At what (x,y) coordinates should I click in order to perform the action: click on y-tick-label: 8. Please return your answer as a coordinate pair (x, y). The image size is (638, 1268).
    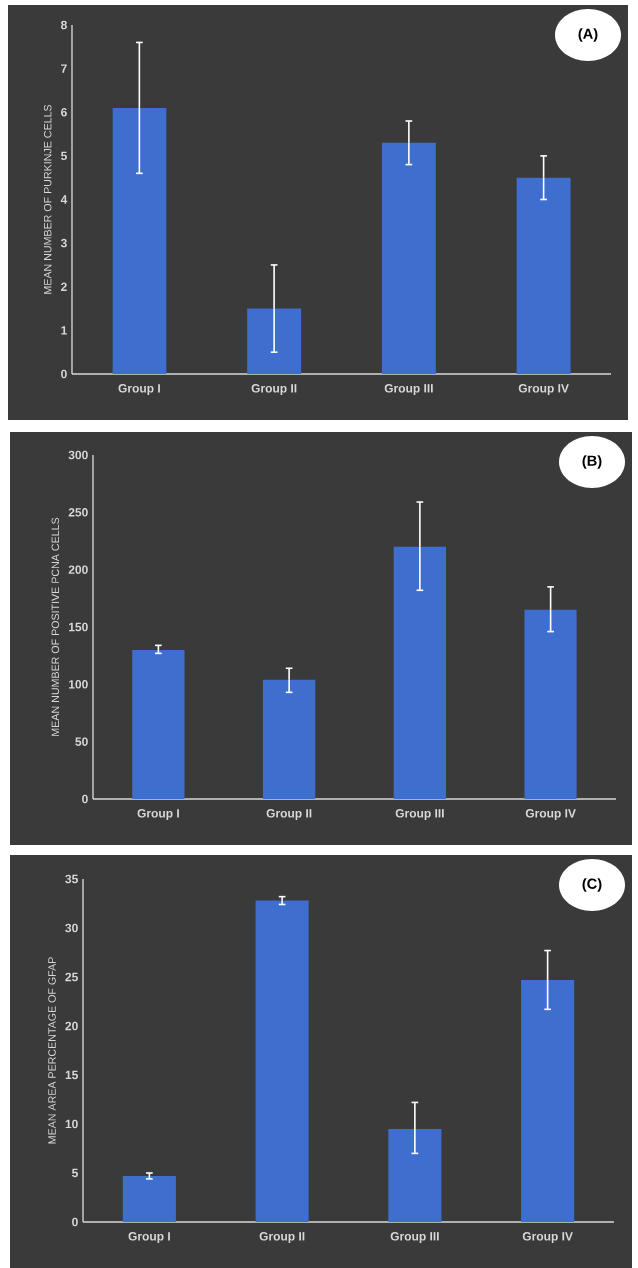
    Looking at the image, I should click on (63, 25).